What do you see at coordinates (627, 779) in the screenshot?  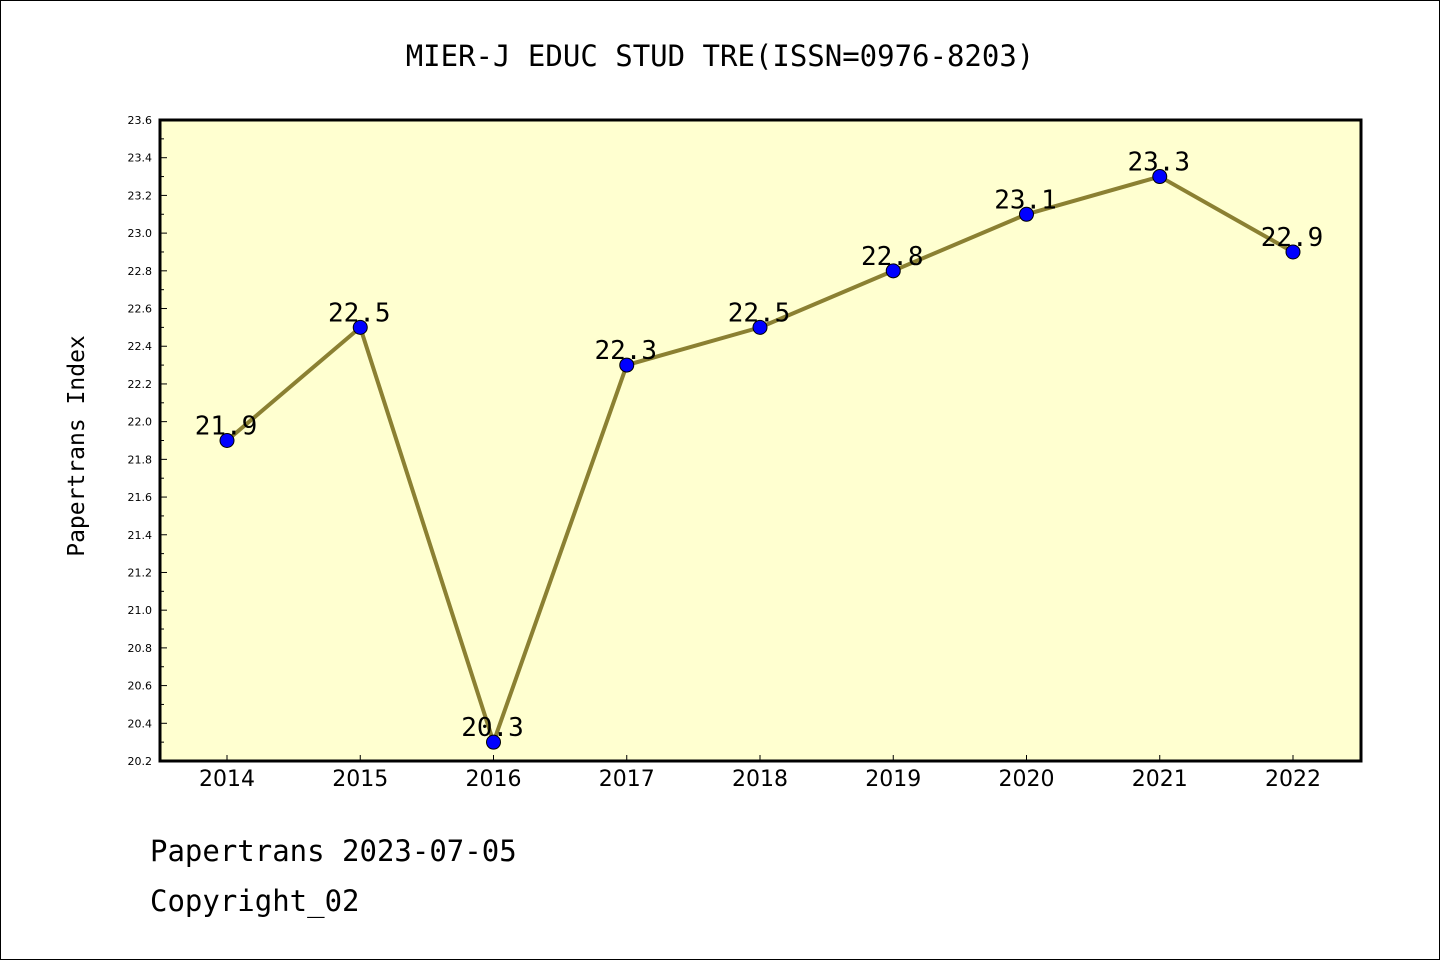 I see `x-tick-label: 2017` at bounding box center [627, 779].